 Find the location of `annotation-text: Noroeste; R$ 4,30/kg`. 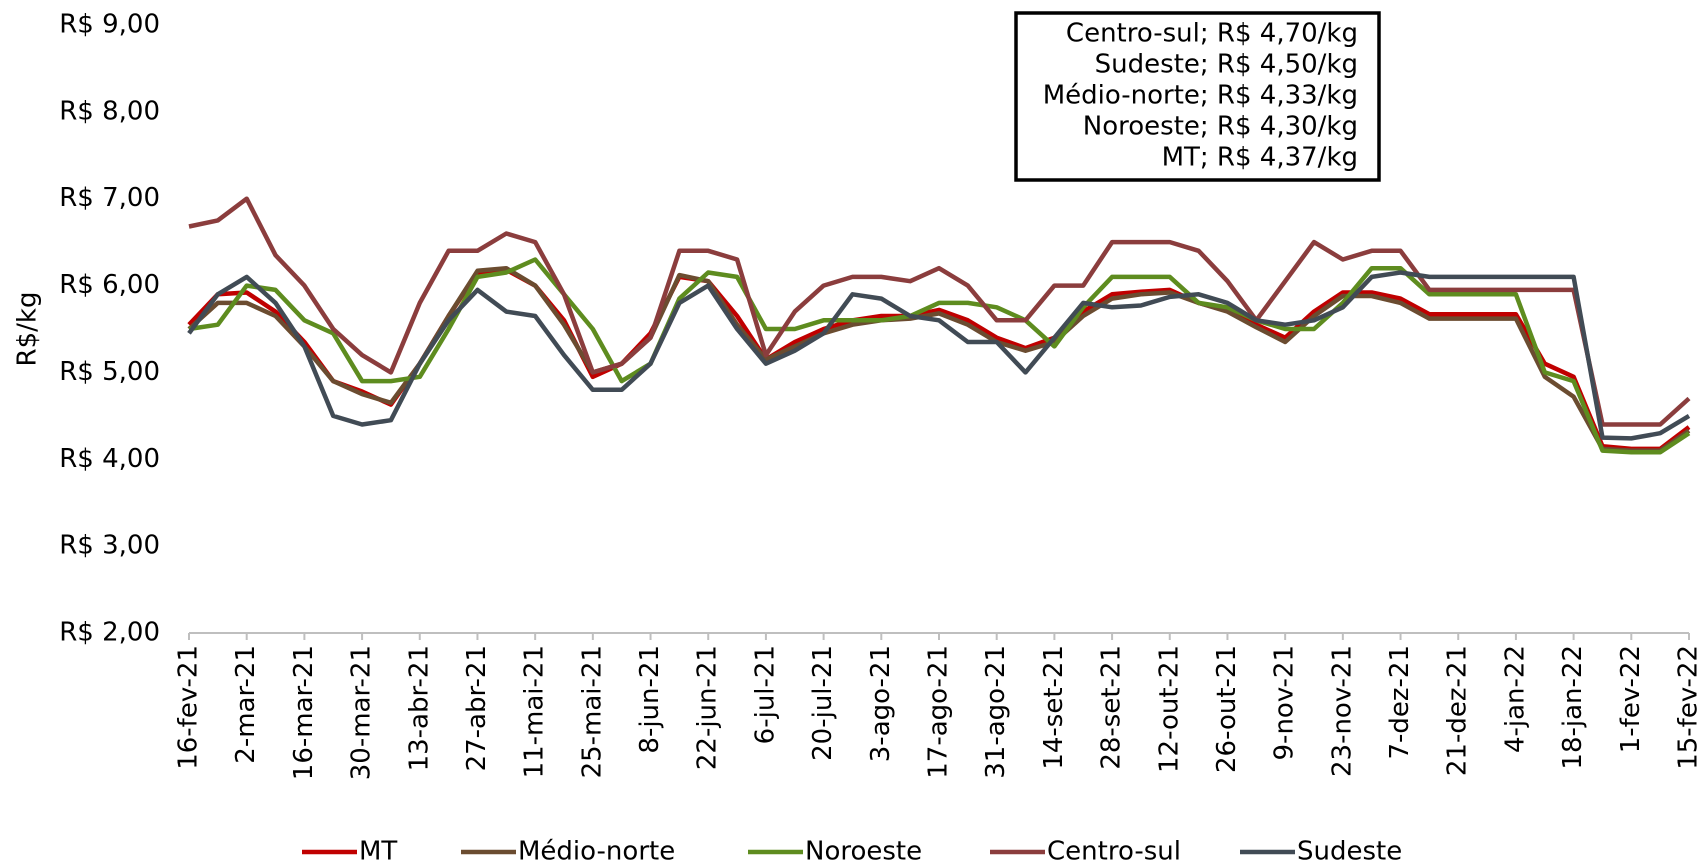

annotation-text: Noroeste; R$ 4,30/kg is located at coordinates (1220, 127).